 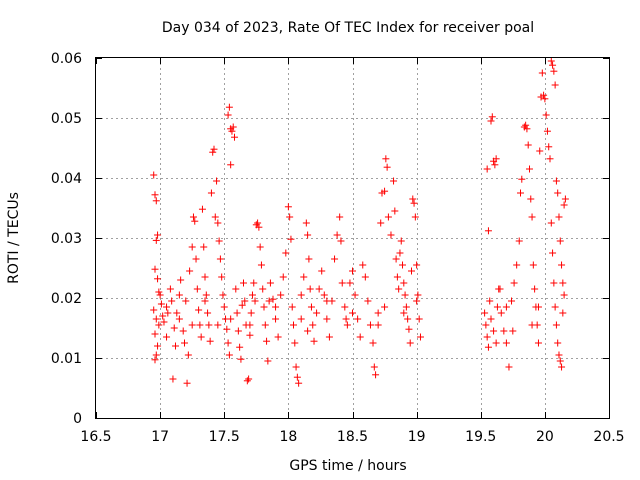 I want to click on x-tick-label: 17.5, so click(x=224, y=437).